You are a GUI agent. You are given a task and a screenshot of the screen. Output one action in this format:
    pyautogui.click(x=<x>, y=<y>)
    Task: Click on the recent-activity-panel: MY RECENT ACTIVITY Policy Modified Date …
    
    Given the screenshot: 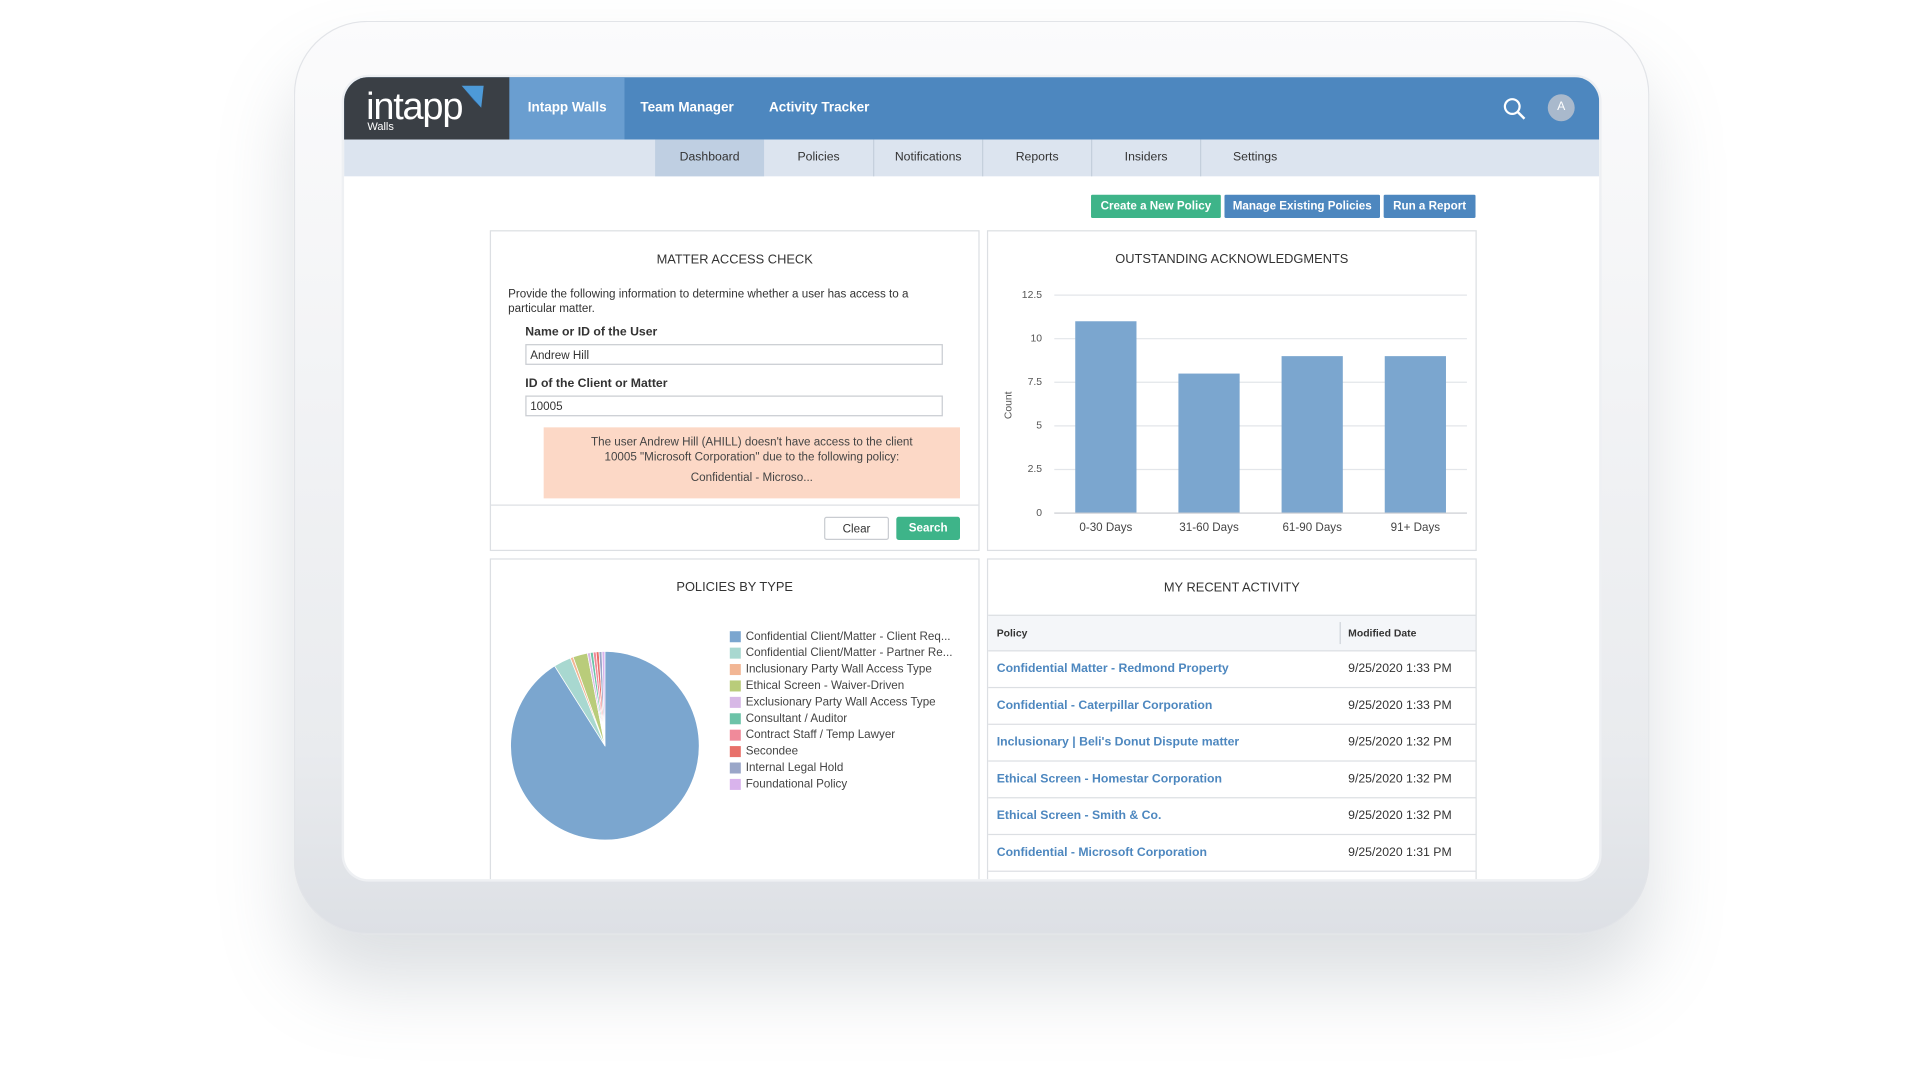 What is the action you would take?
    pyautogui.click(x=1231, y=719)
    